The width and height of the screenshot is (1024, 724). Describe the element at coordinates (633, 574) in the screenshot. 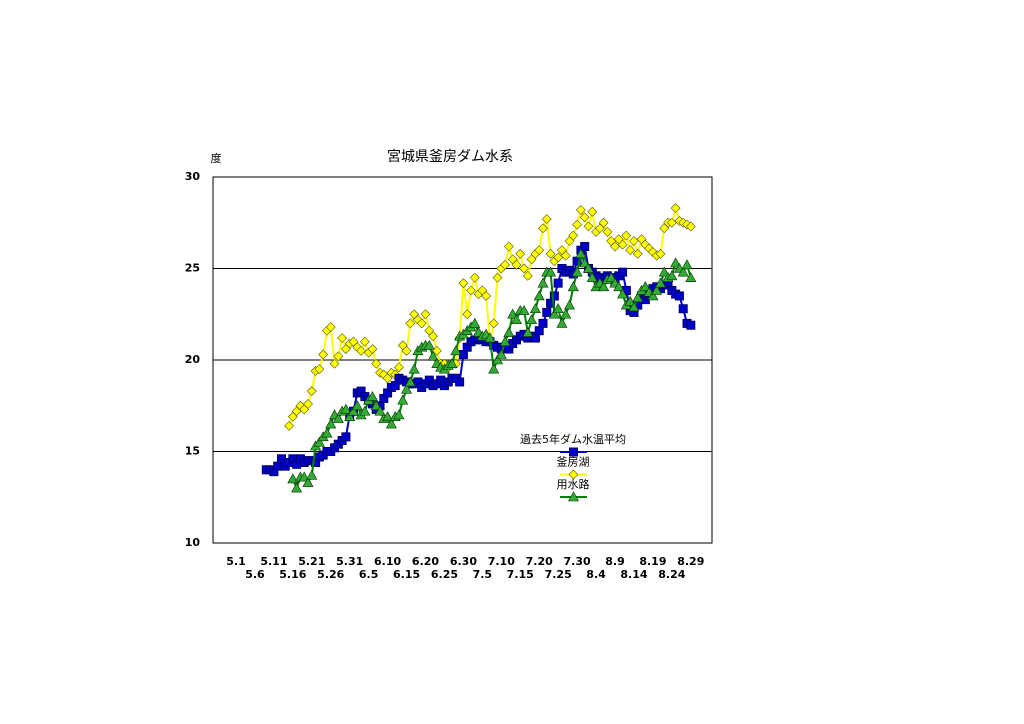

I see `x-tick-label: 8.14` at that location.